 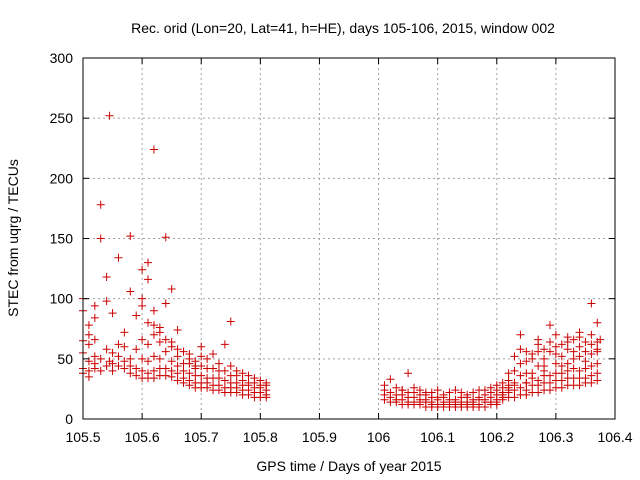 What do you see at coordinates (62, 178) in the screenshot?
I see `y-tick-label: 200` at bounding box center [62, 178].